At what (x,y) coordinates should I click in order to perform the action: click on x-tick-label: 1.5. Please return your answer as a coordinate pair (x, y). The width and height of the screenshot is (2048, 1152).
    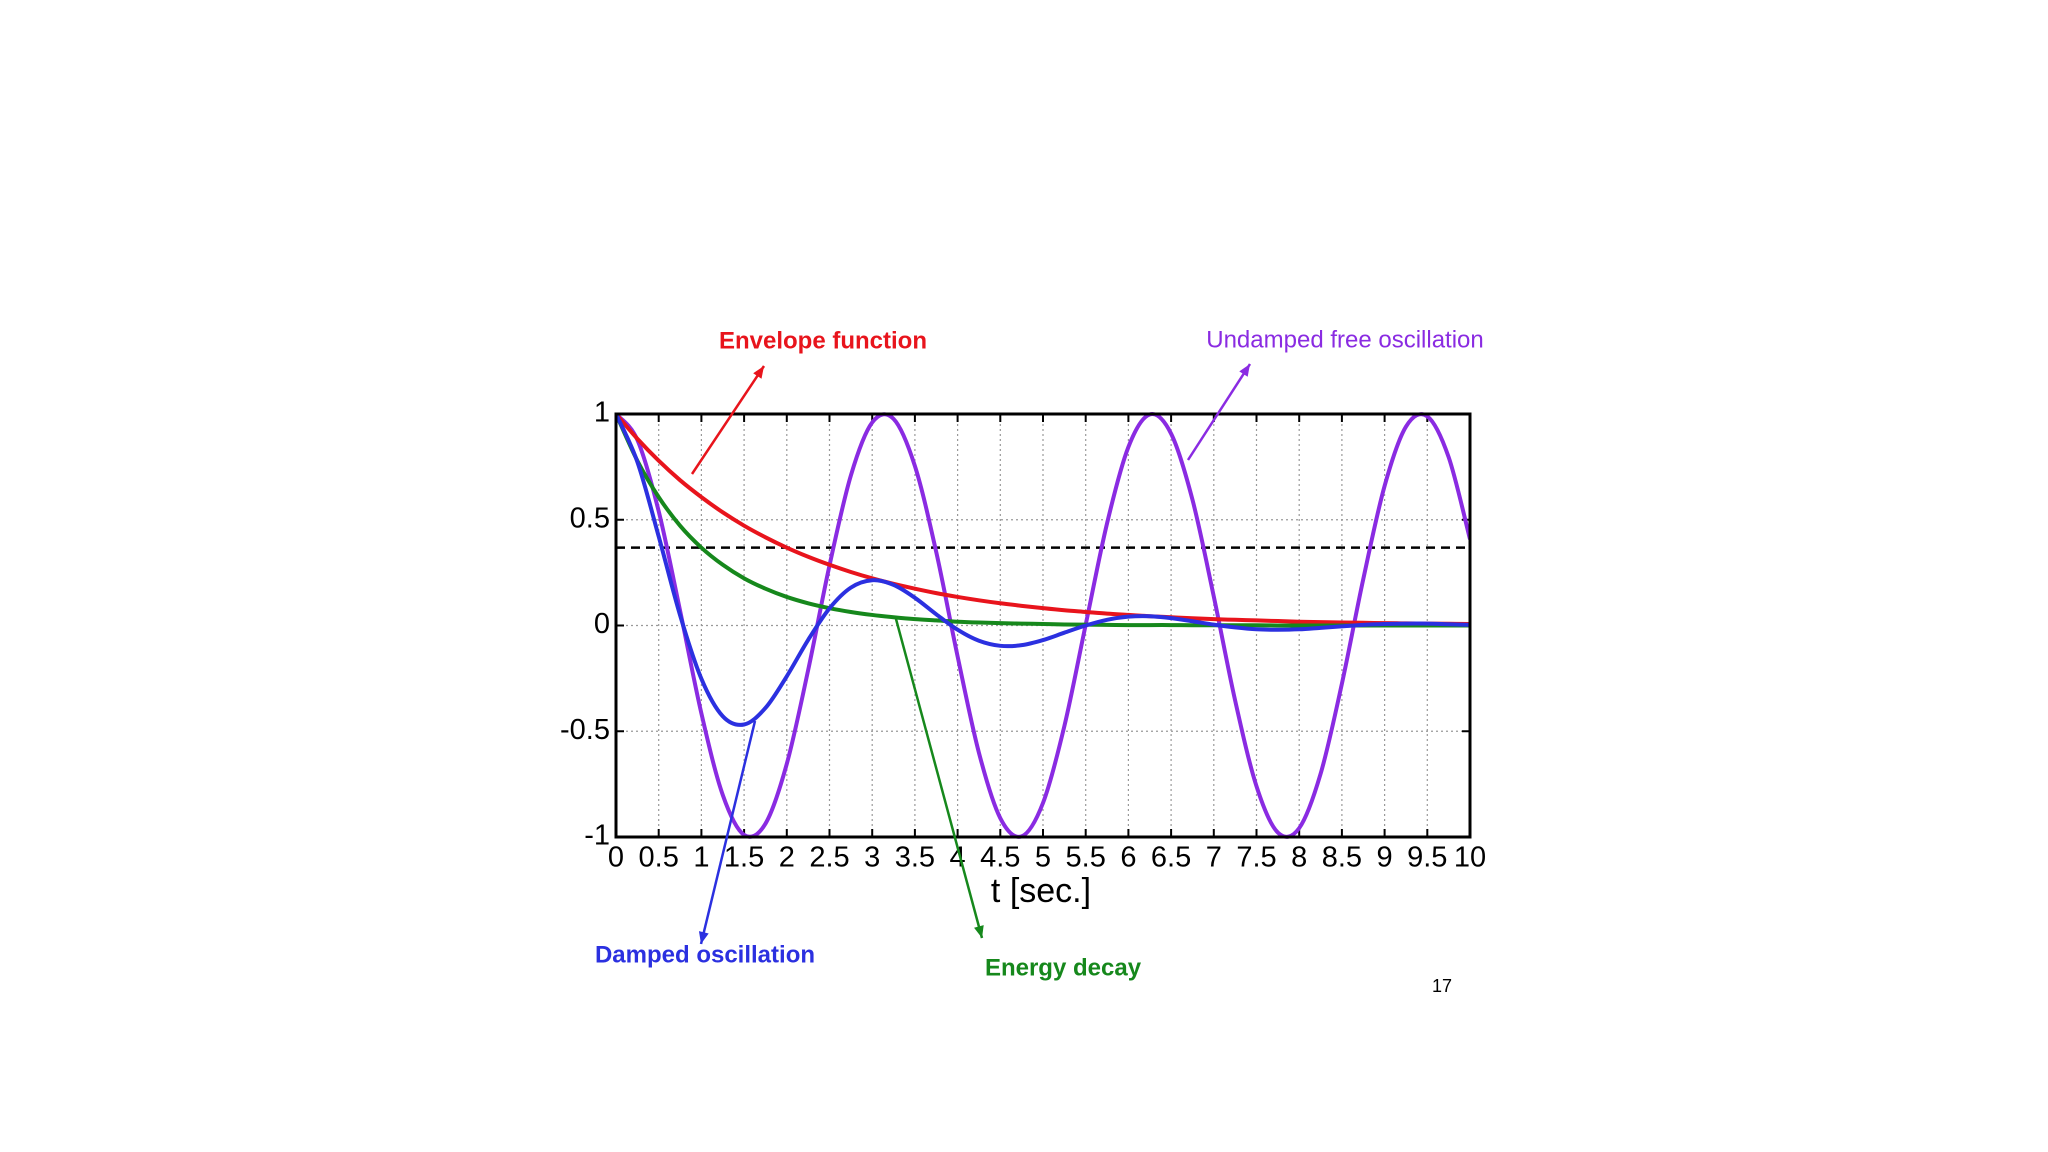
    Looking at the image, I should click on (744, 858).